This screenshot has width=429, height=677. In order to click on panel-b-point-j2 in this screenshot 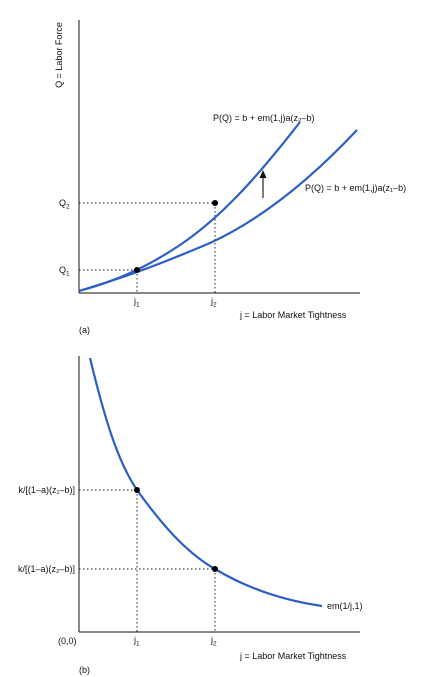, I will do `click(215, 569)`.